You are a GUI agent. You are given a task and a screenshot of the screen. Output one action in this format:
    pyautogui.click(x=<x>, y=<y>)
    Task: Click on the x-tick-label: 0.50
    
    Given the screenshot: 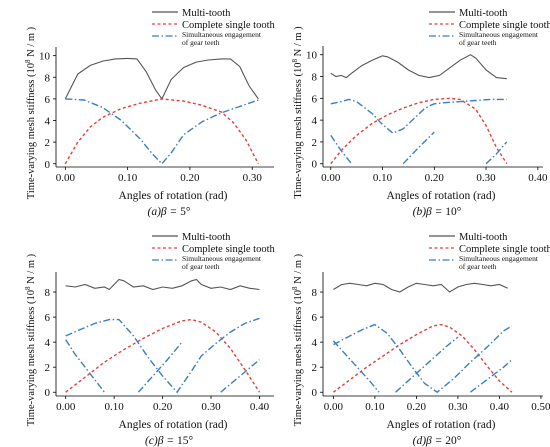 What is the action you would take?
    pyautogui.click(x=540, y=407)
    